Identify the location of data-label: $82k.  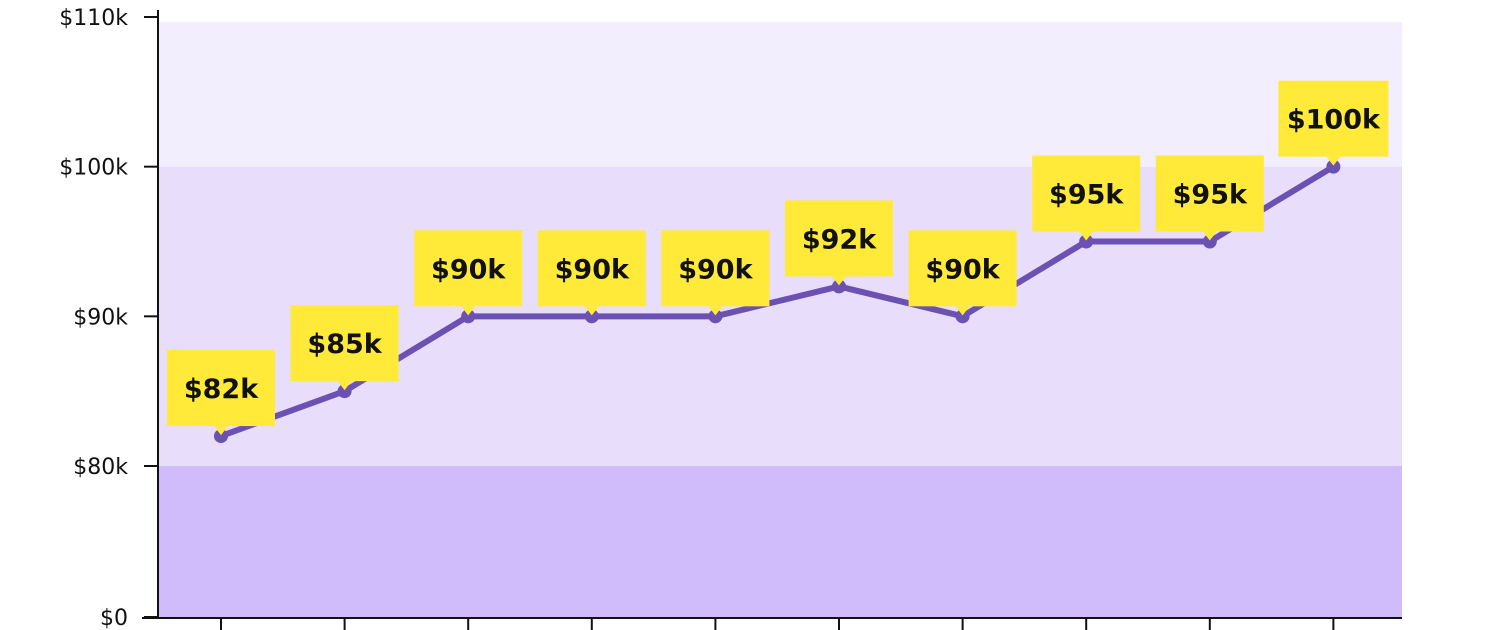
(221, 389).